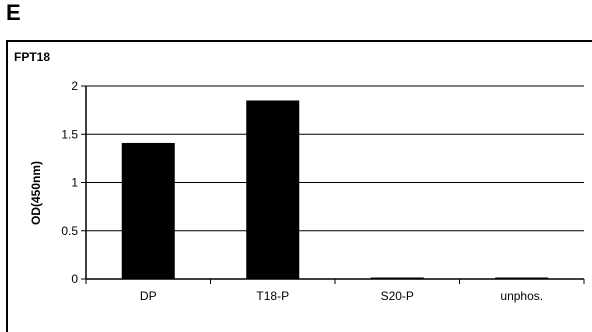 This screenshot has height=332, width=592. I want to click on y-tick-label: 1, so click(74, 183).